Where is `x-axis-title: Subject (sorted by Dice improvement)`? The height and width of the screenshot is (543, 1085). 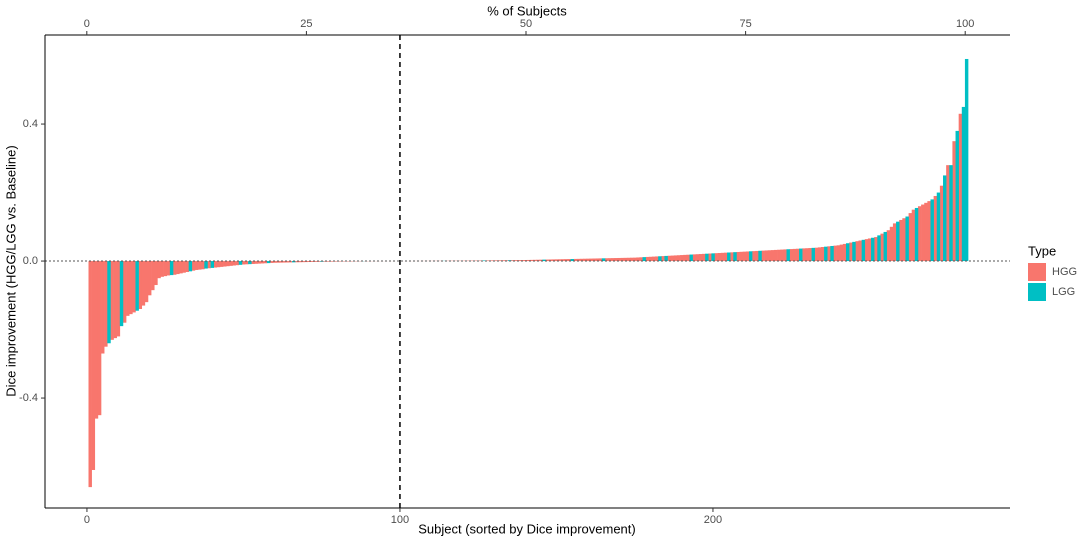 x-axis-title: Subject (sorted by Dice improvement) is located at coordinates (526, 528).